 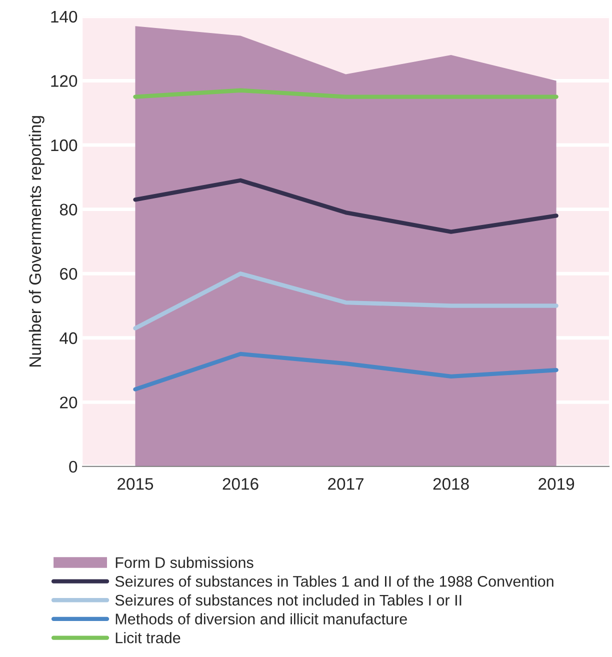 What do you see at coordinates (185, 562) in the screenshot?
I see `legend-label: Form D submissions` at bounding box center [185, 562].